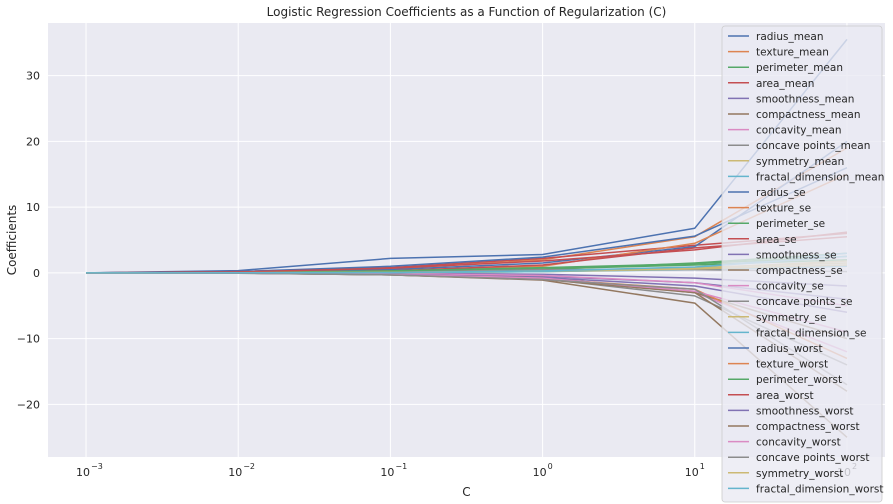 Image resolution: width=893 pixels, height=504 pixels. I want to click on x-tick-exponent: −3, so click(97, 466).